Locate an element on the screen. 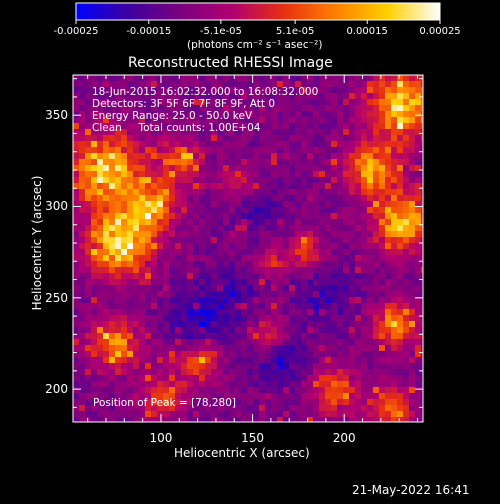 The image size is (500, 504). colorbar-tick-label: -0.00025 is located at coordinates (76, 31).